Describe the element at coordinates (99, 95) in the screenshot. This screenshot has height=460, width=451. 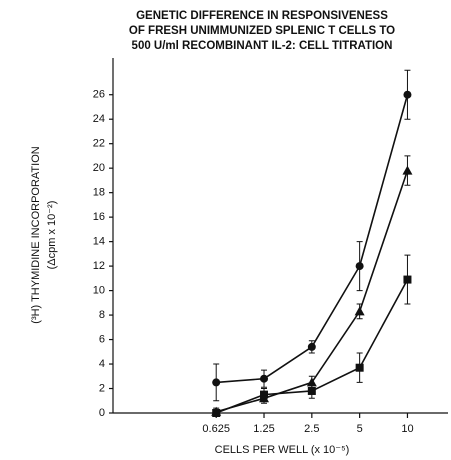
I see `y-tick-label: 26` at that location.